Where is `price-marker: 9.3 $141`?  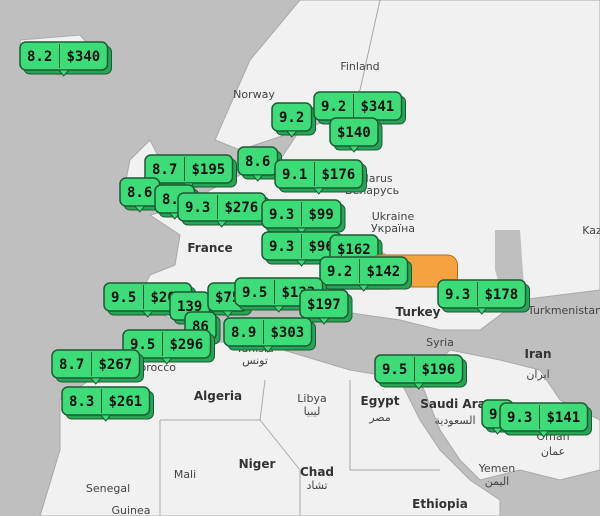
price-marker: 9.3 $141 is located at coordinates (545, 420).